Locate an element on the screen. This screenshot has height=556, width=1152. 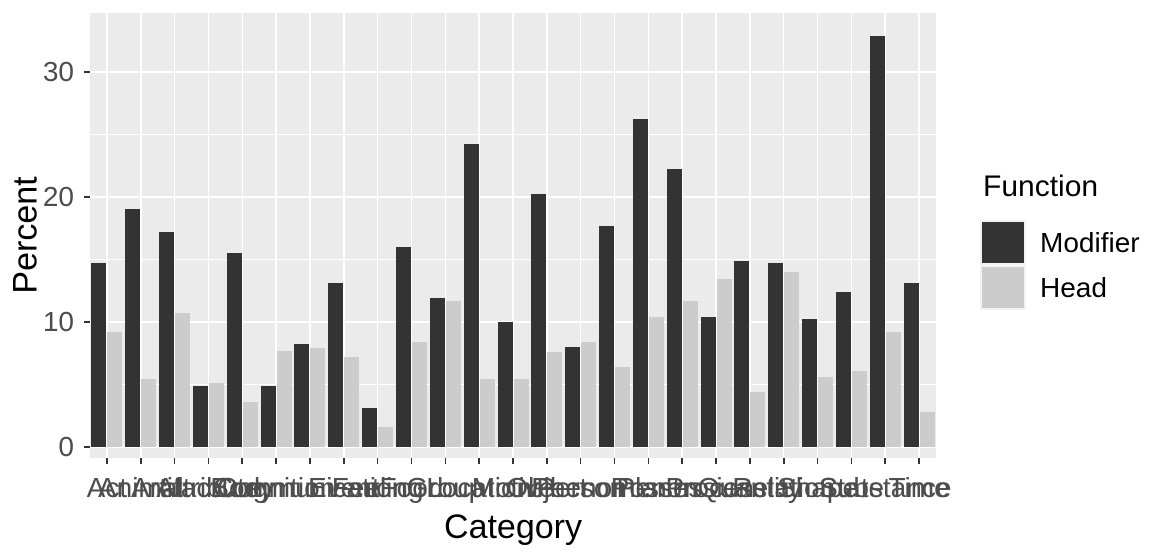
x-axis-tick-label: Possession is located at coordinates (682, 487).